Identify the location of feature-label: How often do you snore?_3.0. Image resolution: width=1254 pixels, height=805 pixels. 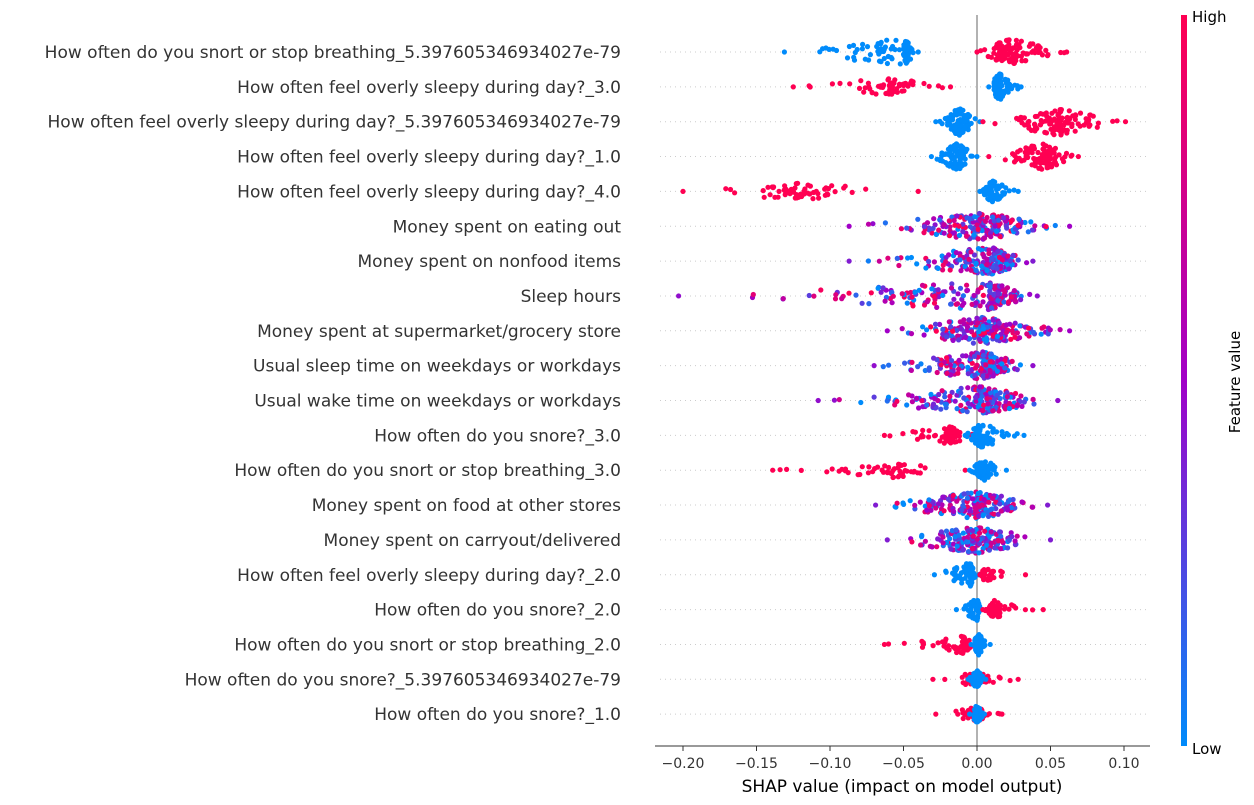
(497, 436).